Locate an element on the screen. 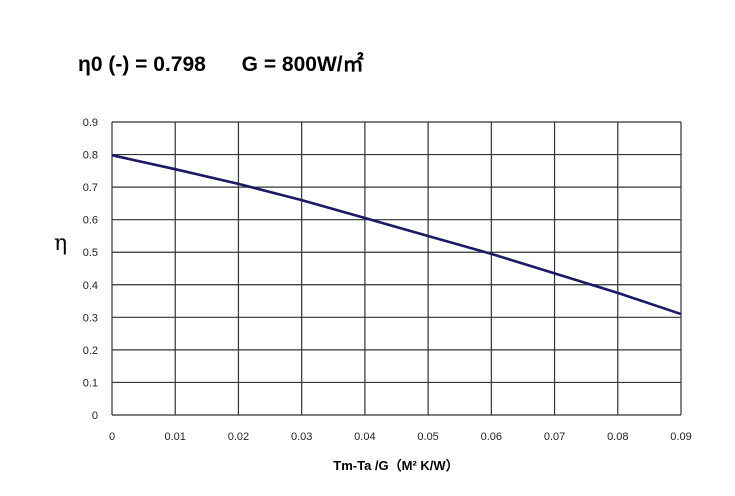  y-tick-label: 0.3 is located at coordinates (90, 318).